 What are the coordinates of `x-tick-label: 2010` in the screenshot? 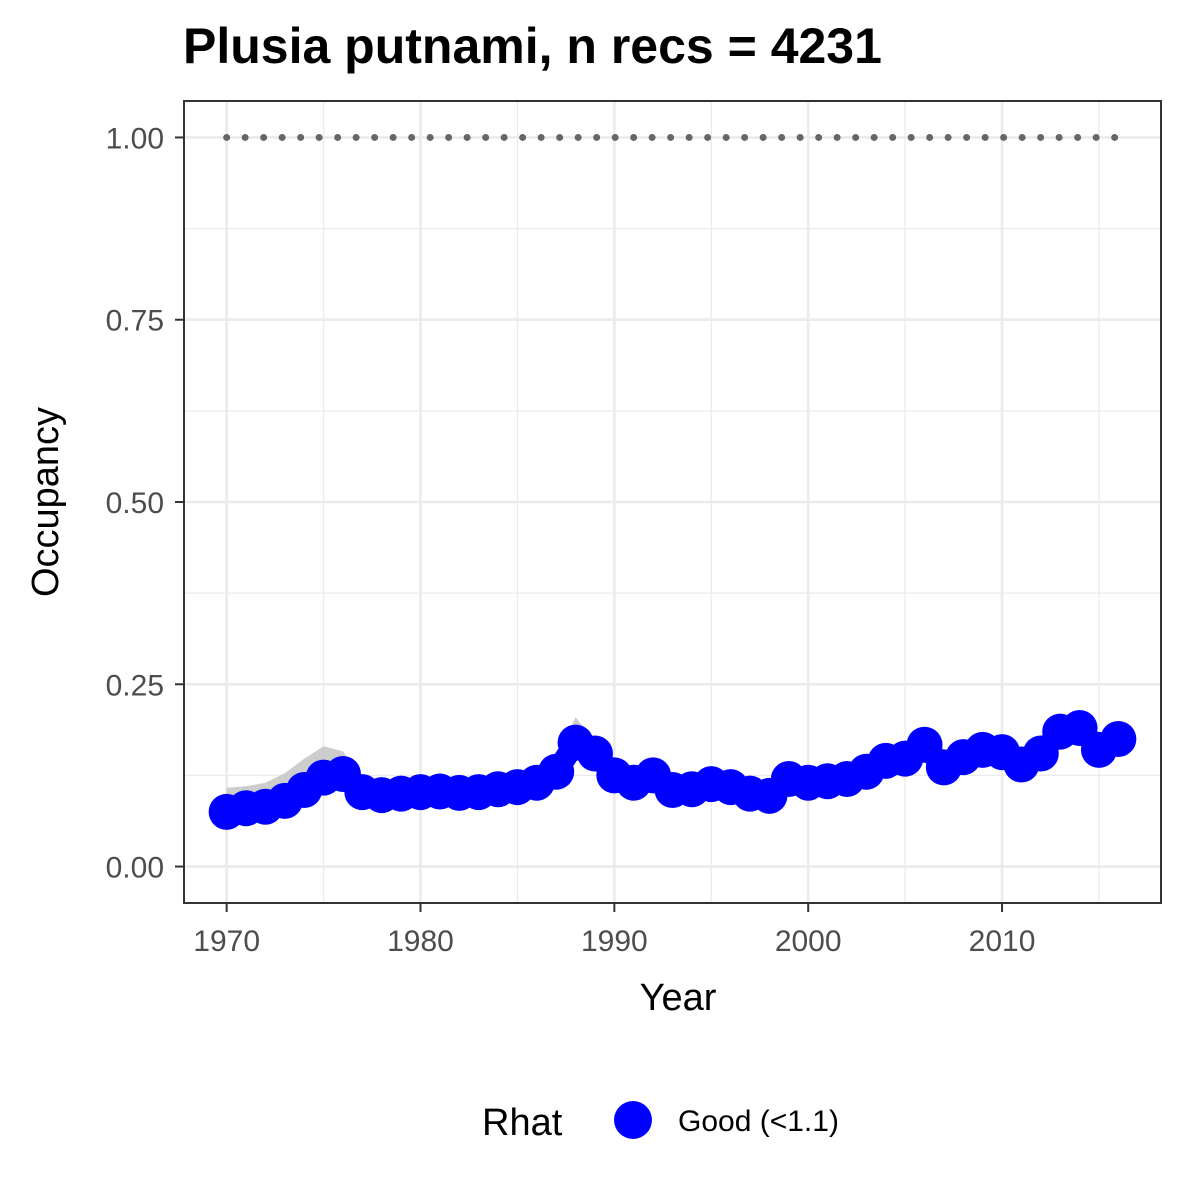 It's located at (1002, 941).